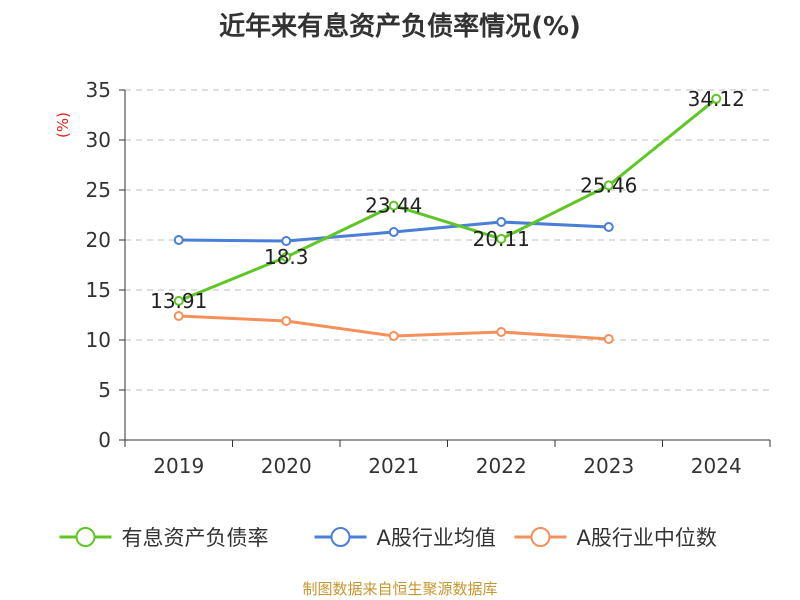 The width and height of the screenshot is (800, 600). What do you see at coordinates (98, 90) in the screenshot?
I see `y-tick-label: 35` at bounding box center [98, 90].